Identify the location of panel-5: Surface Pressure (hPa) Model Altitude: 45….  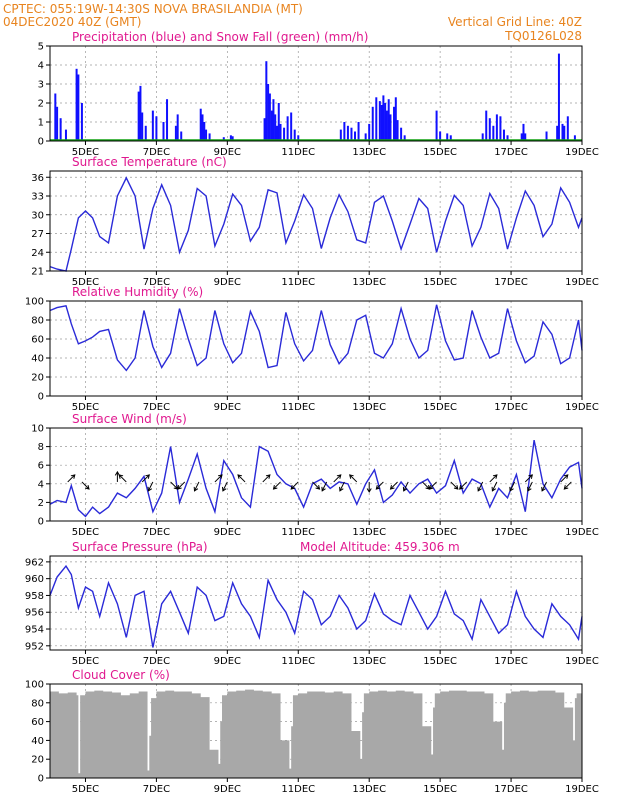
(312, 603).